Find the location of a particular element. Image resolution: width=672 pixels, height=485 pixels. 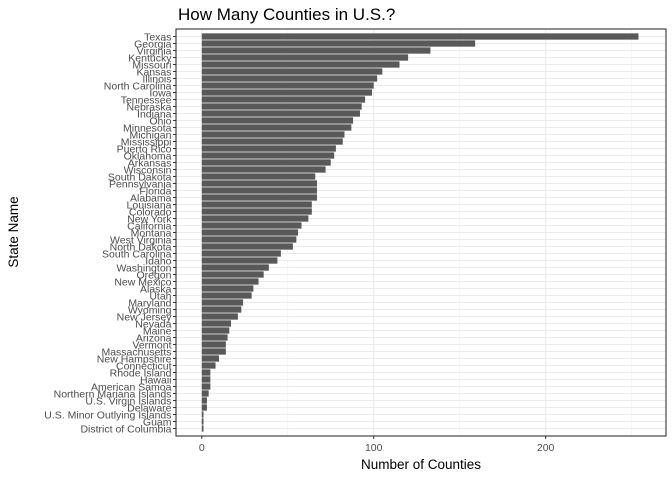

category-label: Minnesota is located at coordinates (147, 128).